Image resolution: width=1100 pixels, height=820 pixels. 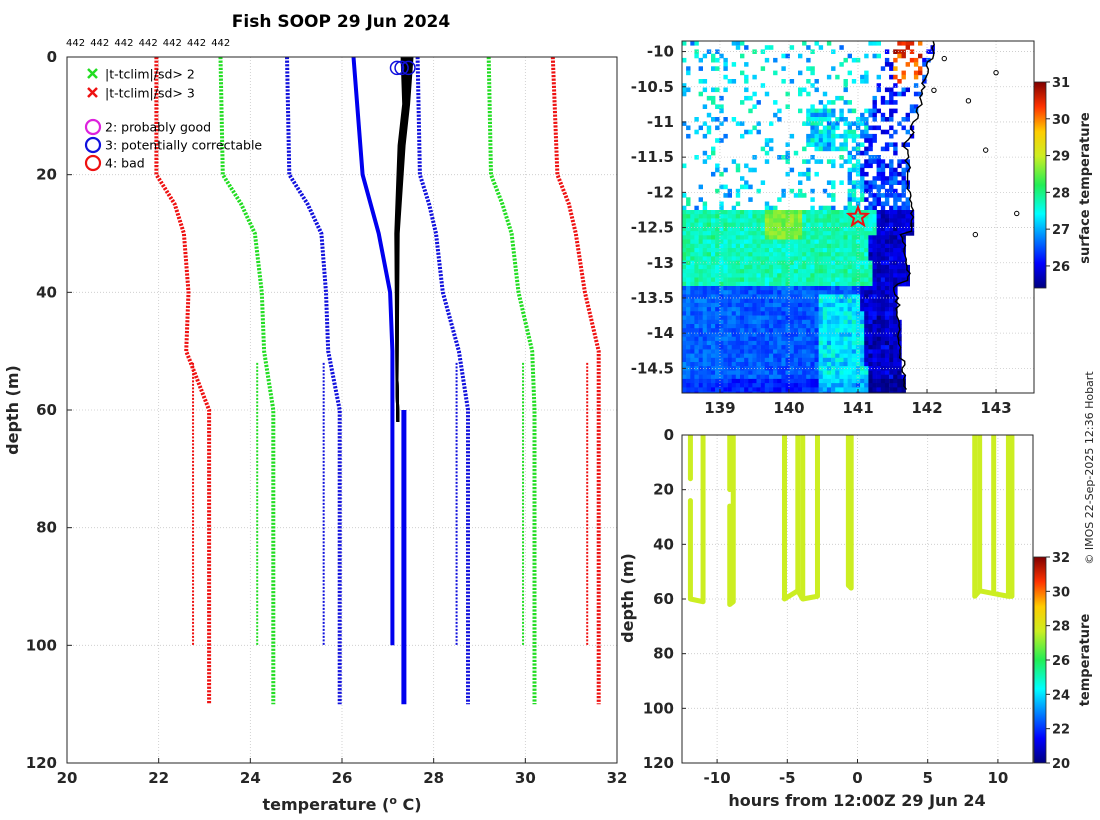 I want to click on climatology-line, so click(x=442, y=381).